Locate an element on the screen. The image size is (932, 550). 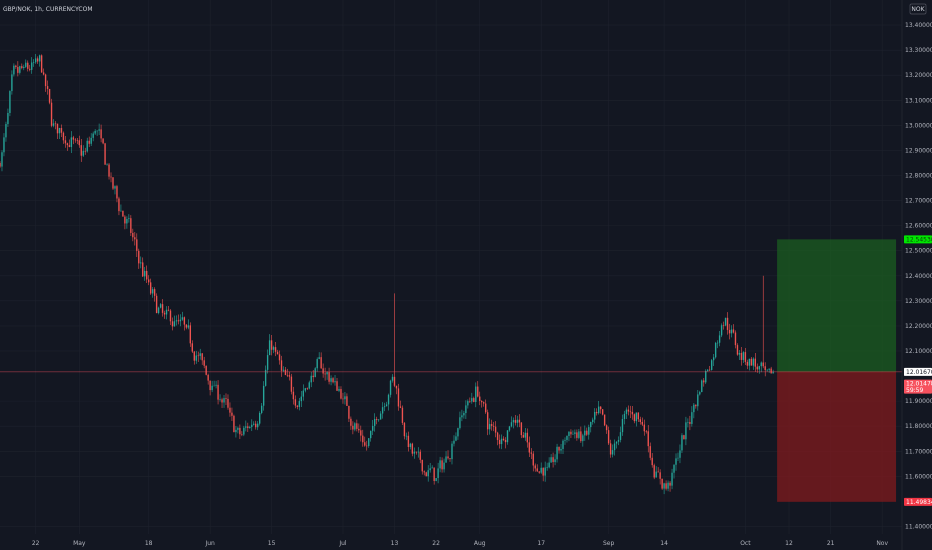
x-tick-label: 21 is located at coordinates (831, 543).